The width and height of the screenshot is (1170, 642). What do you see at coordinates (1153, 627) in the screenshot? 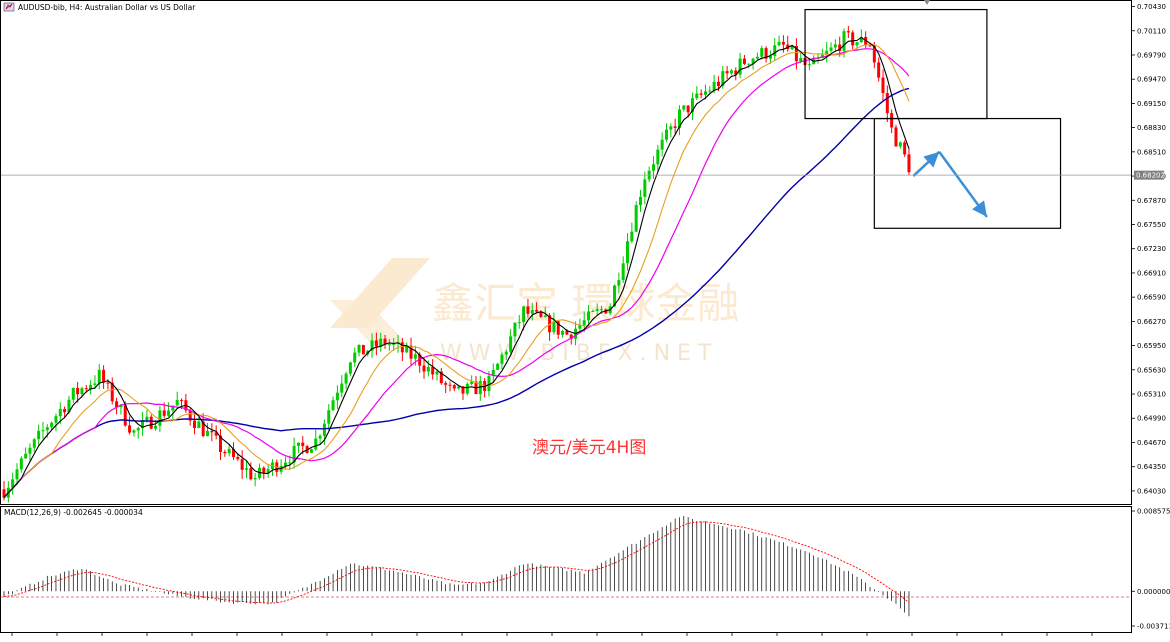
I see `macd-tick-label: -0.003711` at bounding box center [1153, 627].